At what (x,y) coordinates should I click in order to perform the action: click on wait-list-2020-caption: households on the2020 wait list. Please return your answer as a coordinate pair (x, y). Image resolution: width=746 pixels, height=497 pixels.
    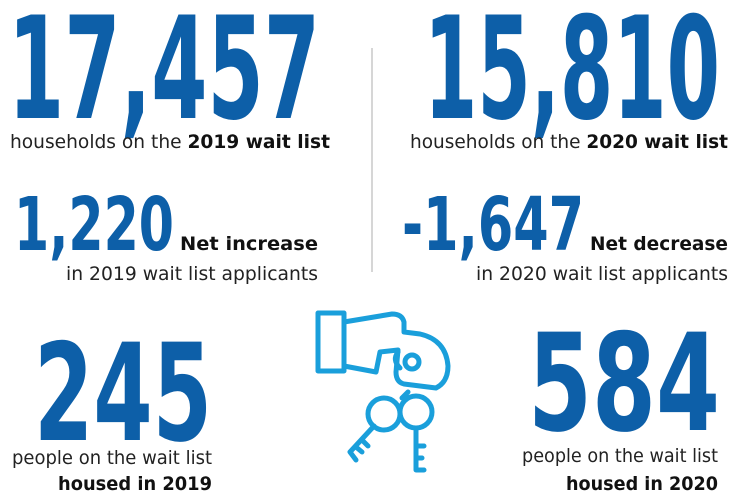
    Looking at the image, I should click on (569, 142).